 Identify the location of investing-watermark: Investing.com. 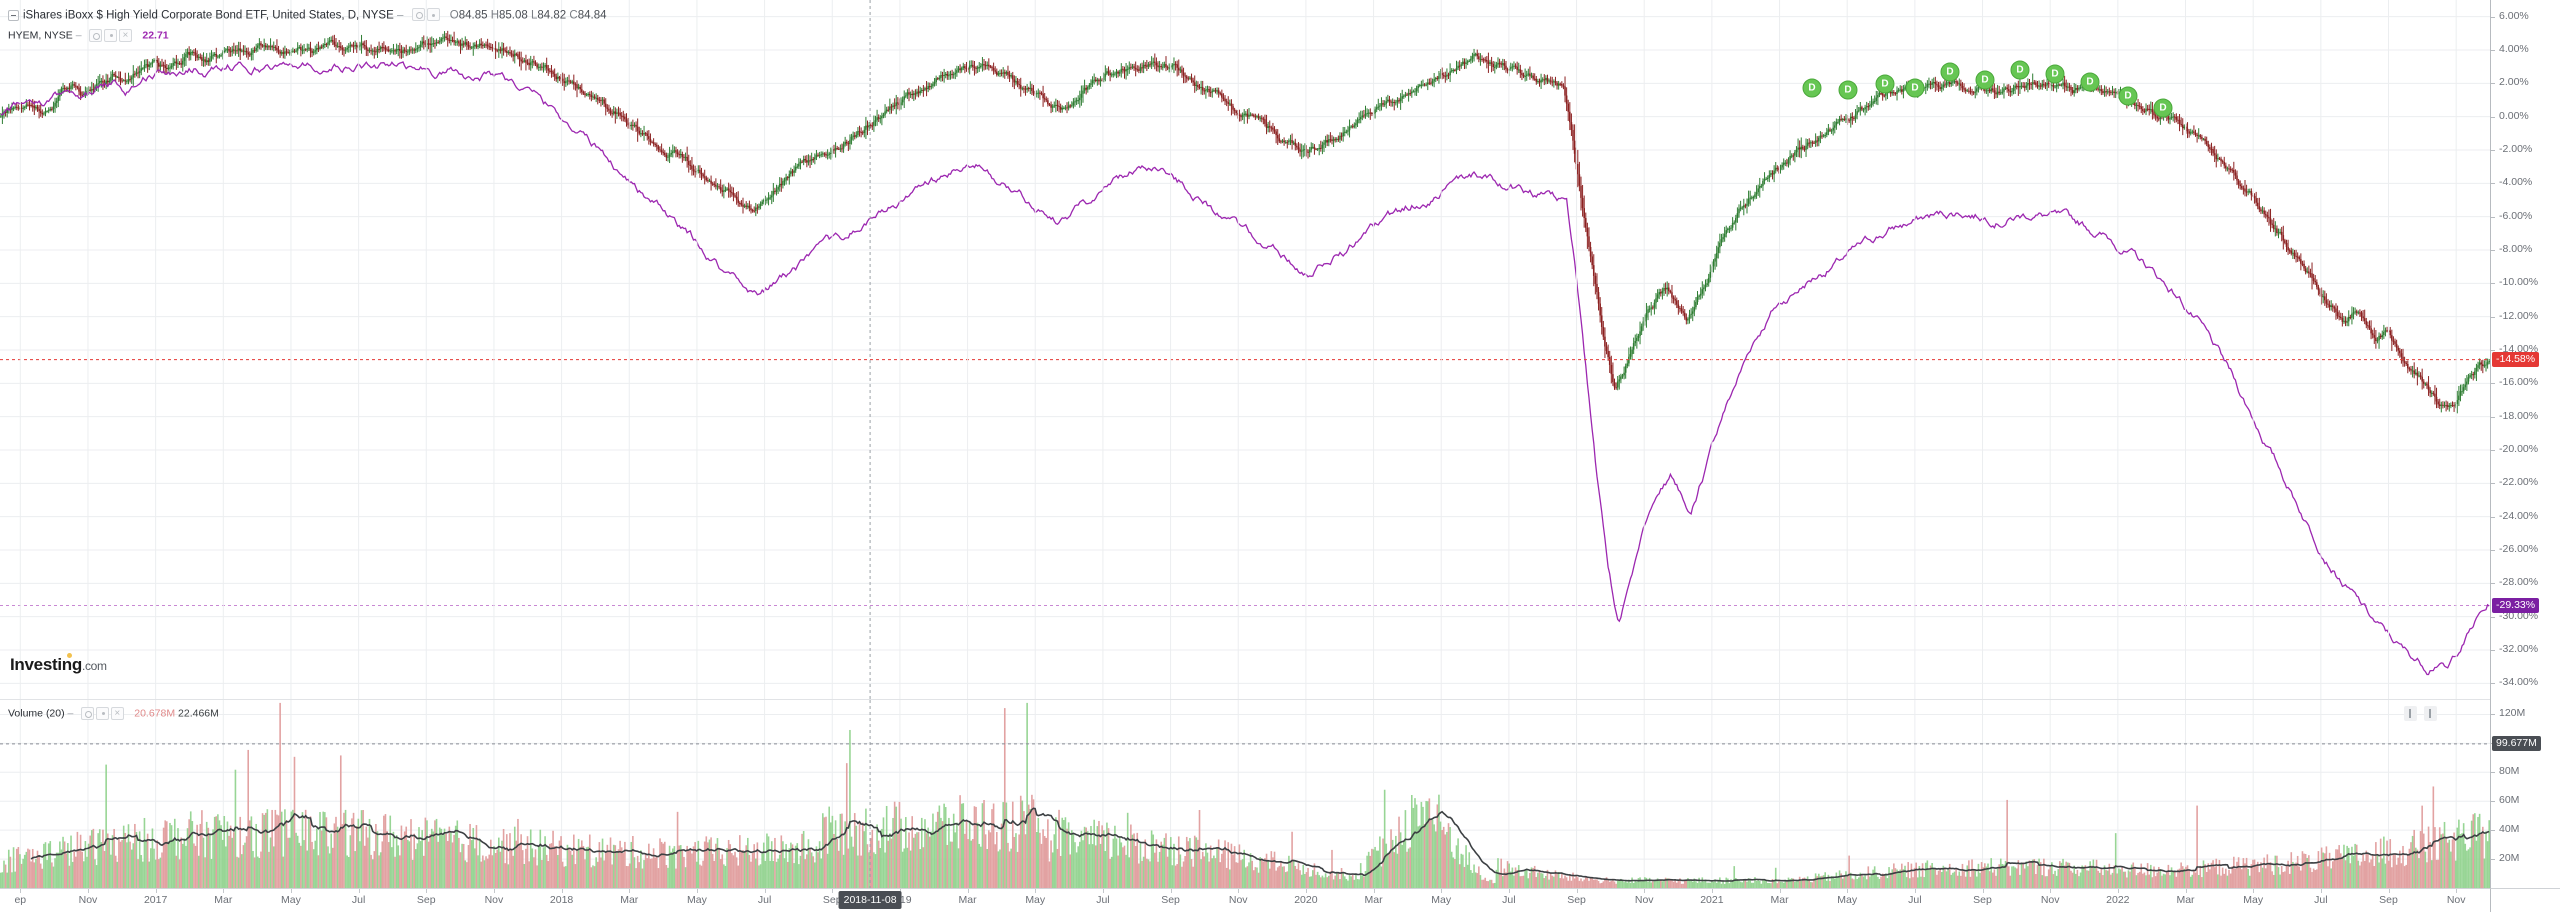
(58, 665).